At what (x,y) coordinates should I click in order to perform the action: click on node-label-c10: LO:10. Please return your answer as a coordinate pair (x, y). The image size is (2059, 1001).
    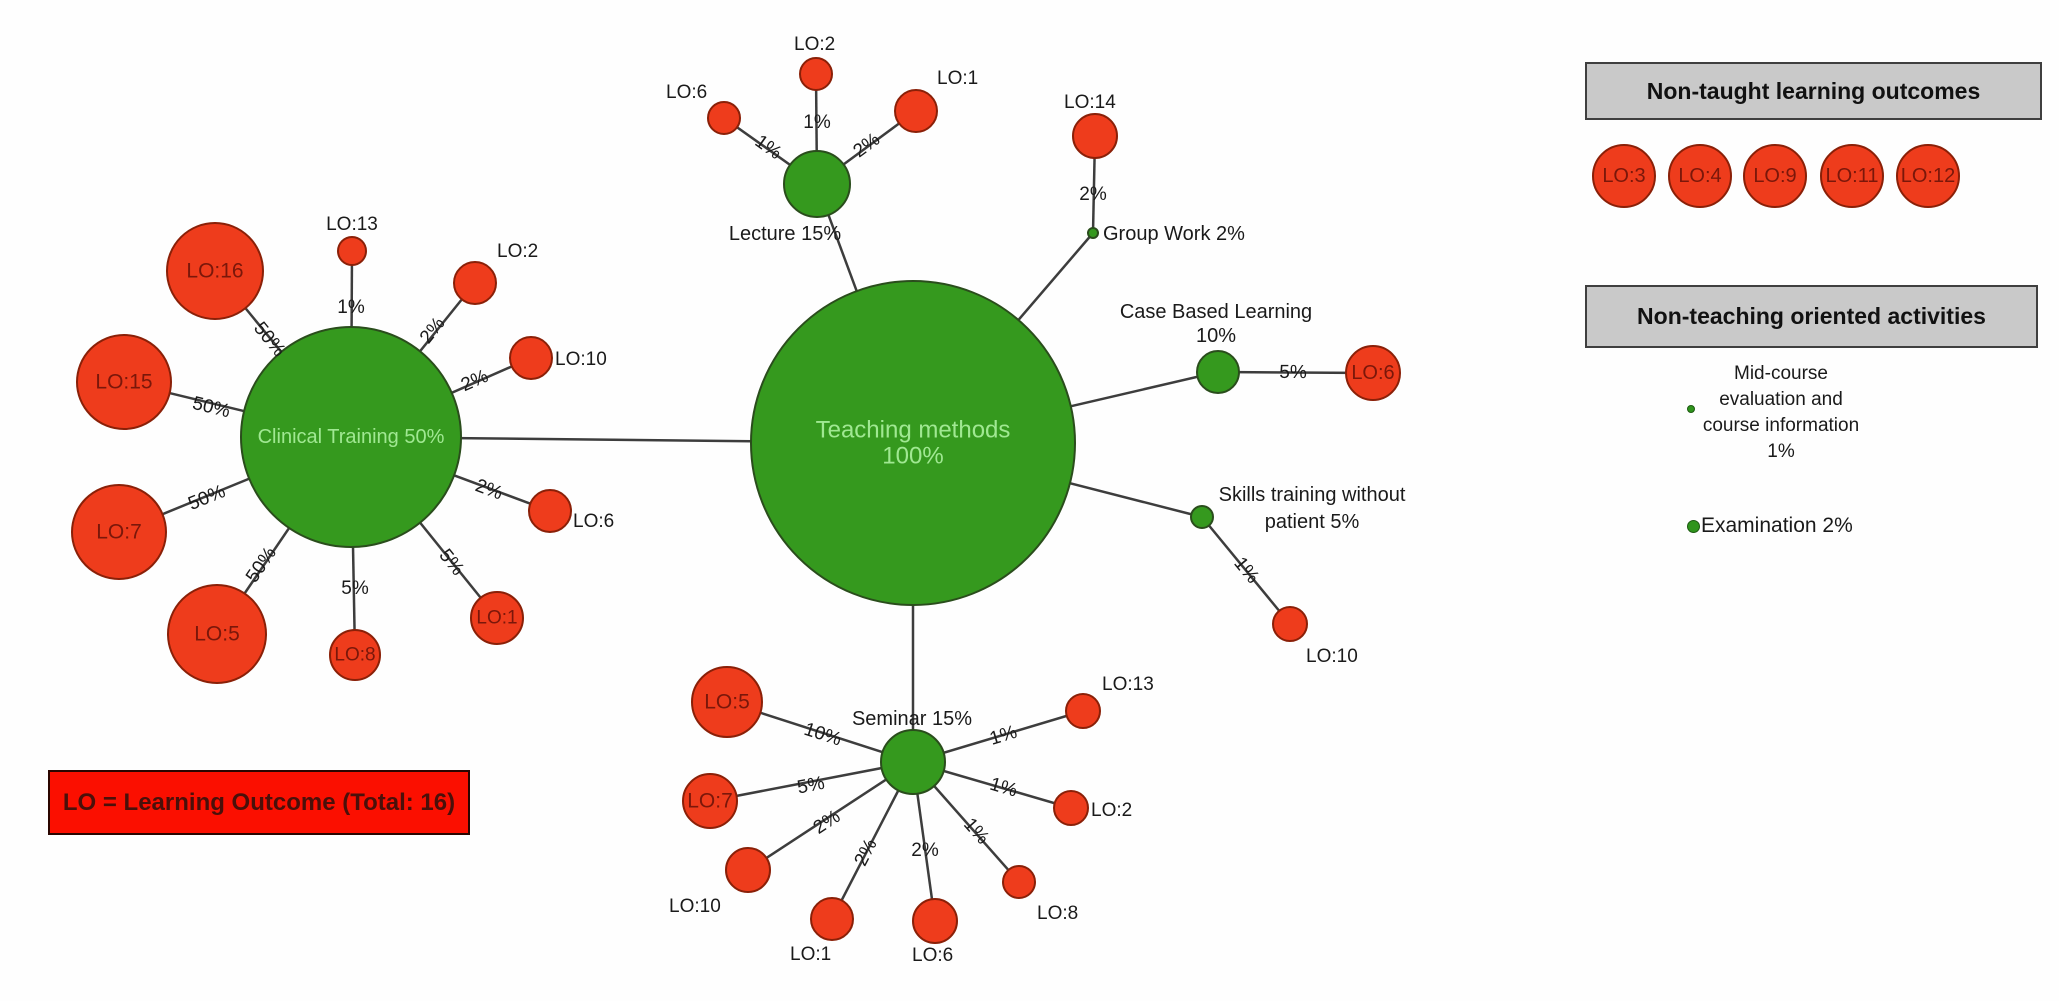
    Looking at the image, I should click on (581, 359).